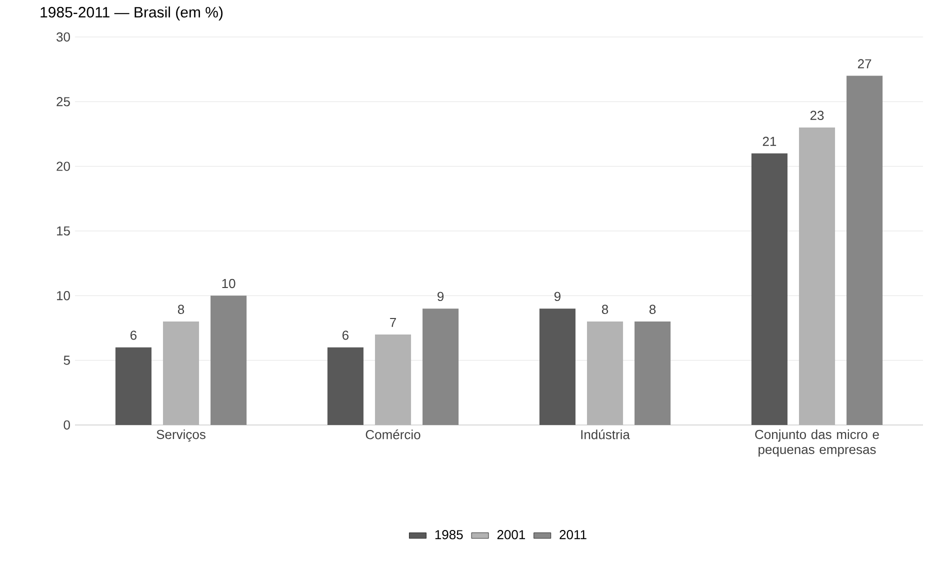  Describe the element at coordinates (67, 360) in the screenshot. I see `y-tick-label: 5` at that location.